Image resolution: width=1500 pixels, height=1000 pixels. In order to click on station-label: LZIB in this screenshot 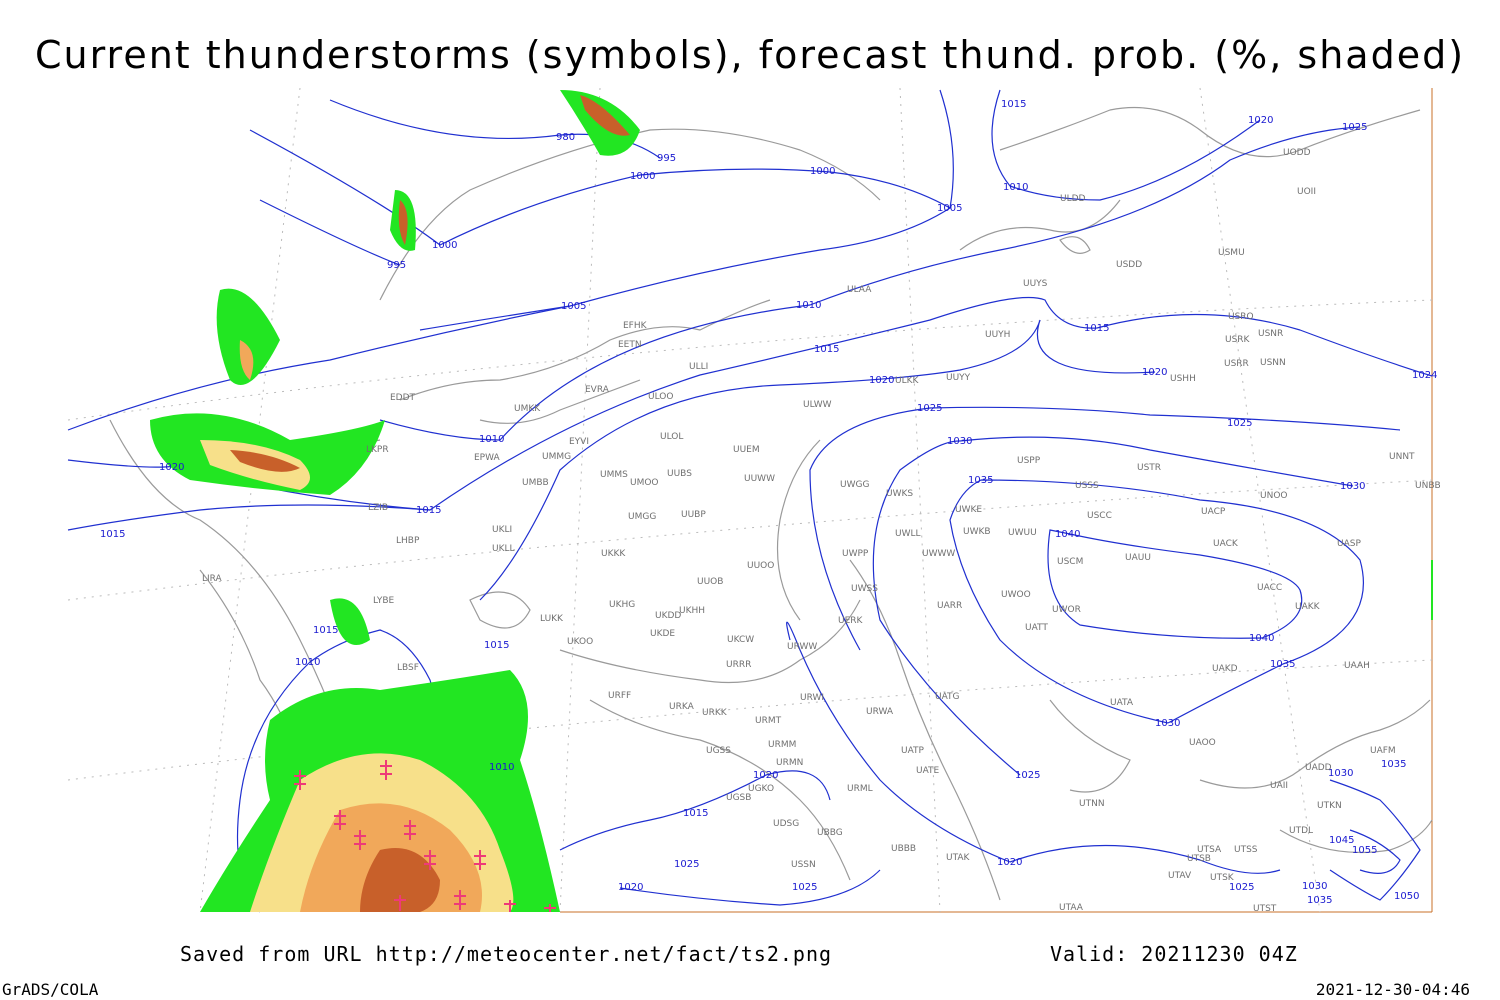, I will do `click(378, 508)`.